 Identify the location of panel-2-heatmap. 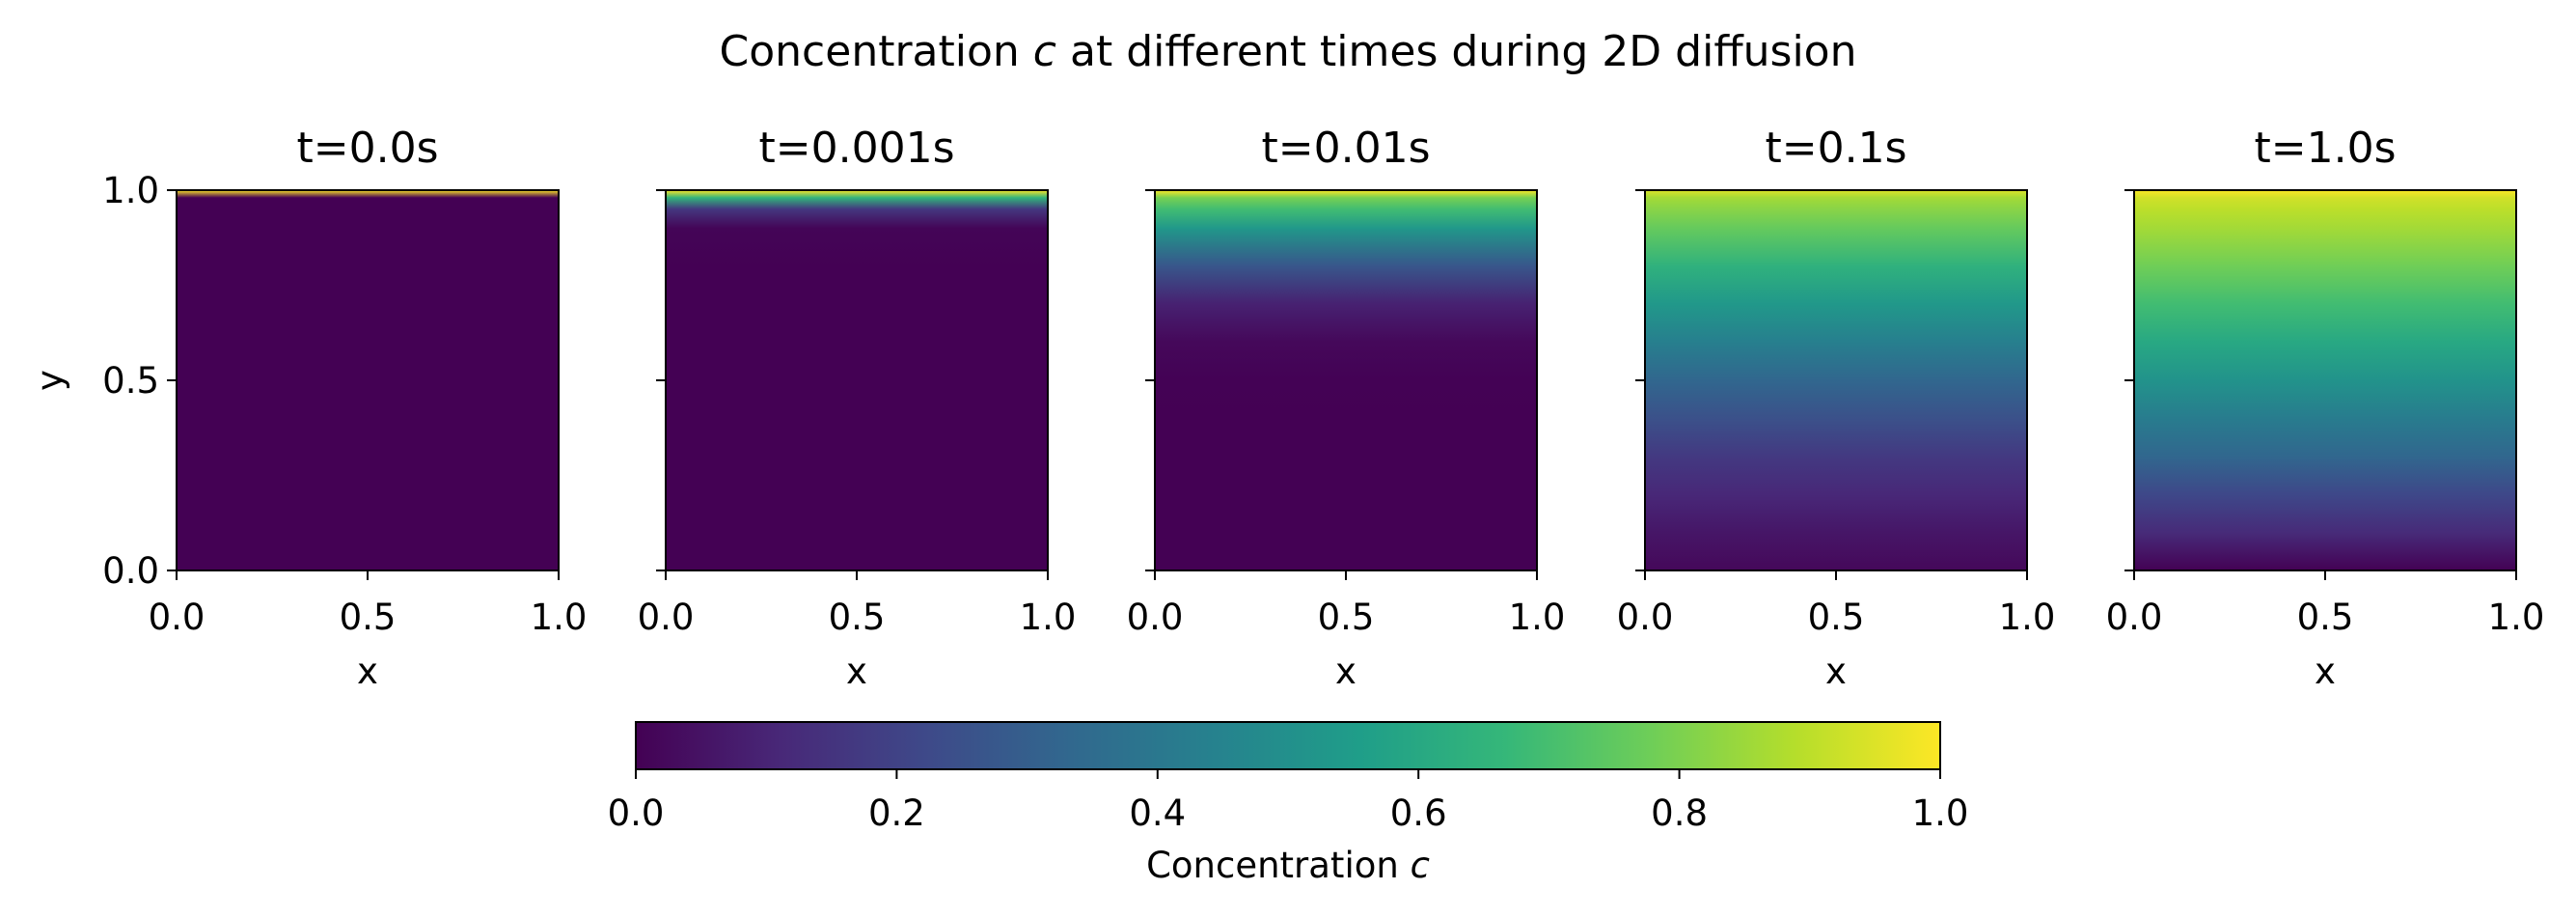
(857, 380).